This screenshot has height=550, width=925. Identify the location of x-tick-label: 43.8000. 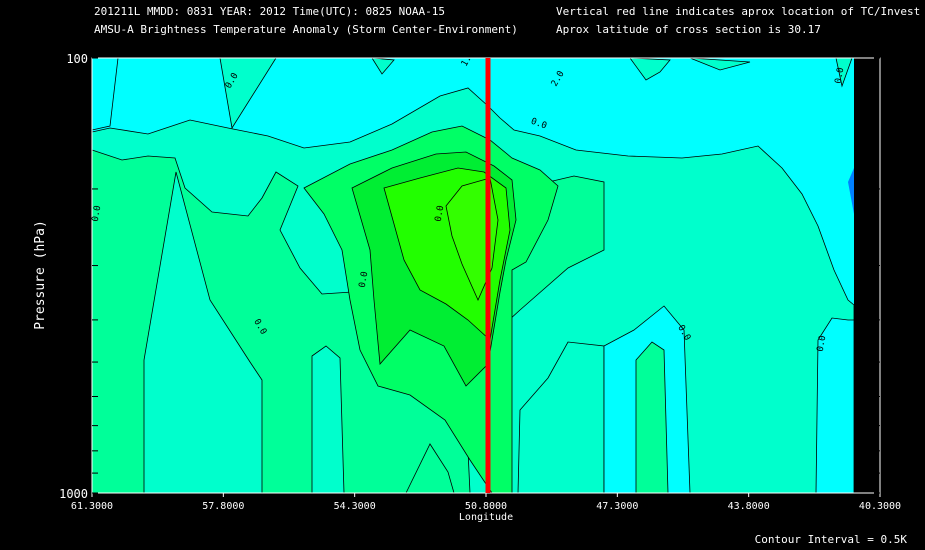
(749, 506).